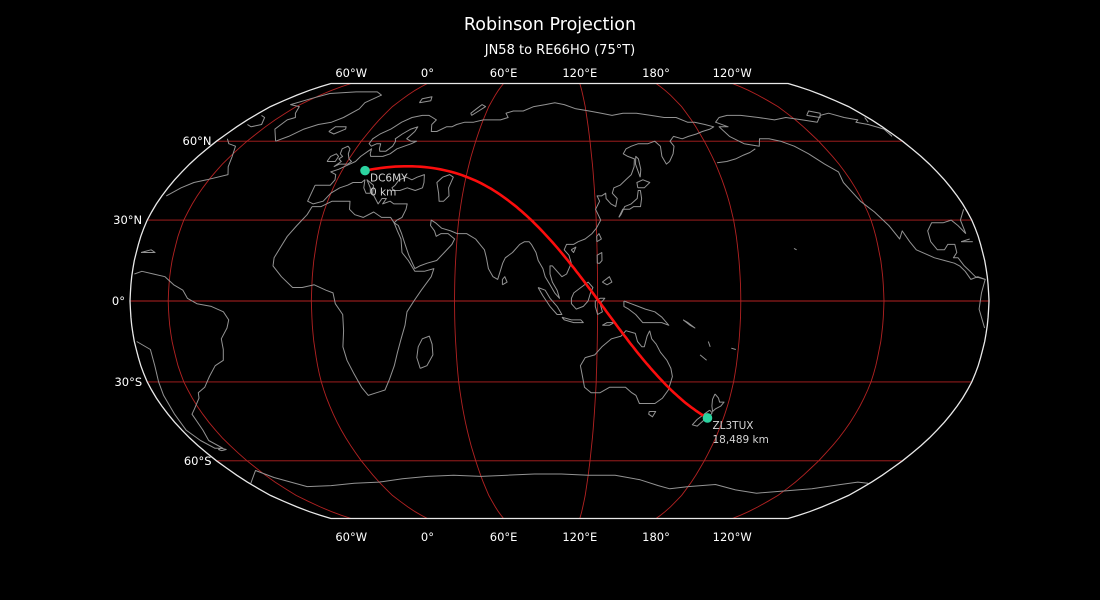 The width and height of the screenshot is (1100, 600). I want to click on lon-tick-bottom: 0°, so click(427, 537).